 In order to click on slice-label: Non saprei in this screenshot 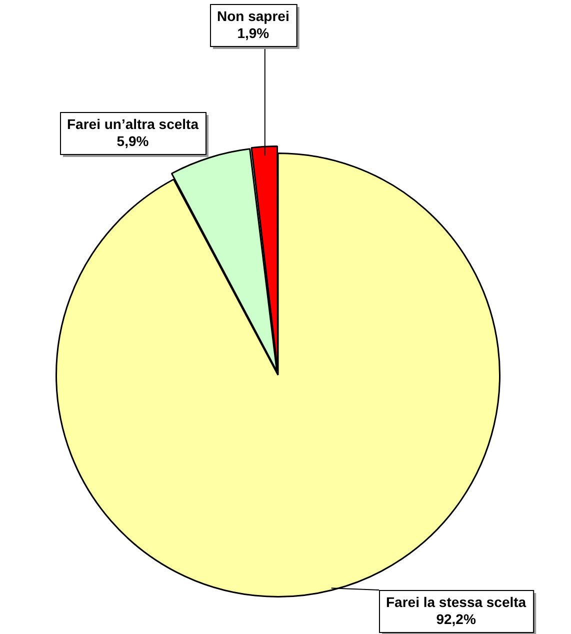, I will do `click(253, 16)`.